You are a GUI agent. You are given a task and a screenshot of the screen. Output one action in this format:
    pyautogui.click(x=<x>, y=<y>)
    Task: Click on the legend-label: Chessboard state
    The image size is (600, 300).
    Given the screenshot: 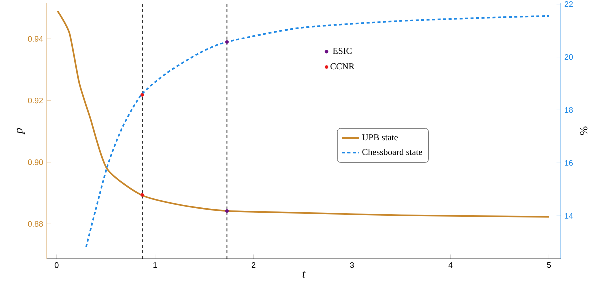 What is the action you would take?
    pyautogui.click(x=392, y=152)
    